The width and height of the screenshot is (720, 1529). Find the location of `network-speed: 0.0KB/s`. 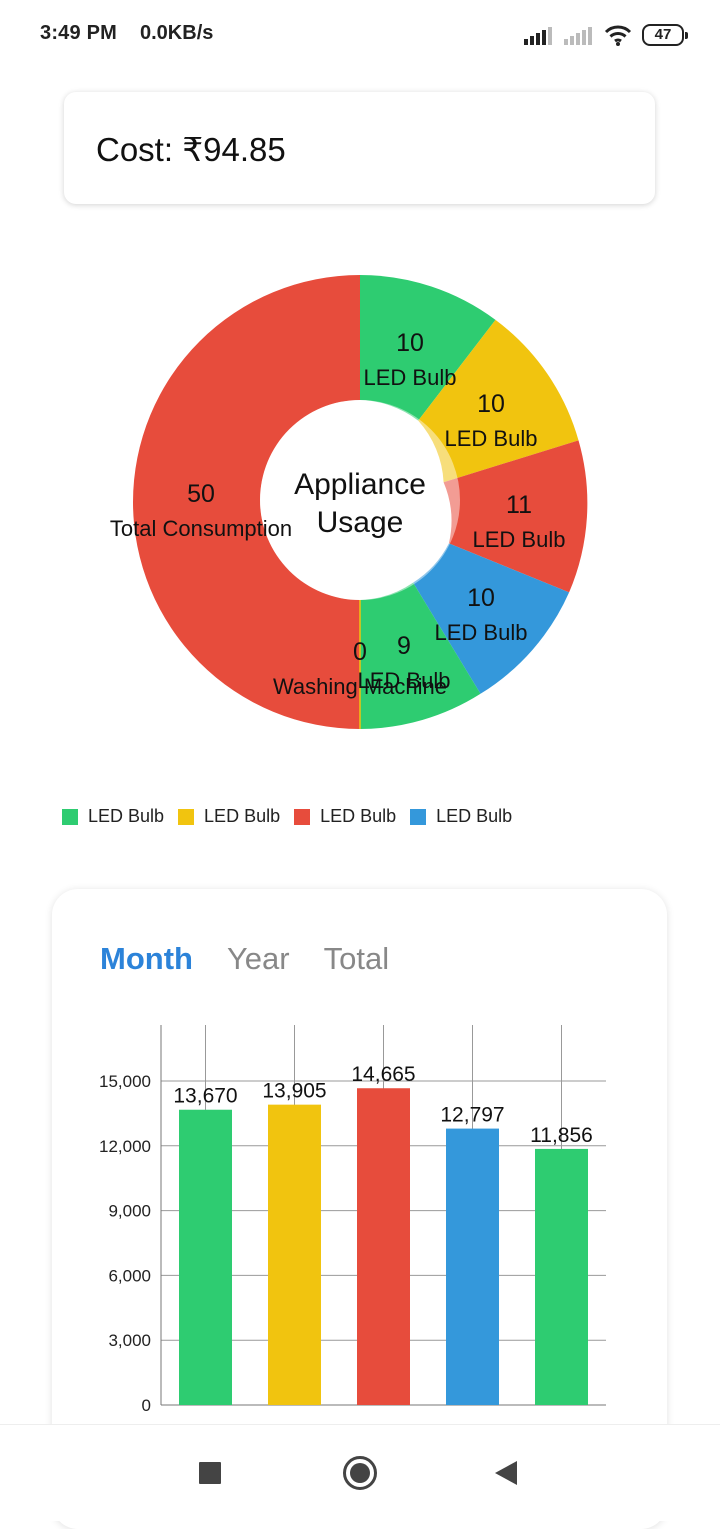

network-speed: 0.0KB/s is located at coordinates (177, 33).